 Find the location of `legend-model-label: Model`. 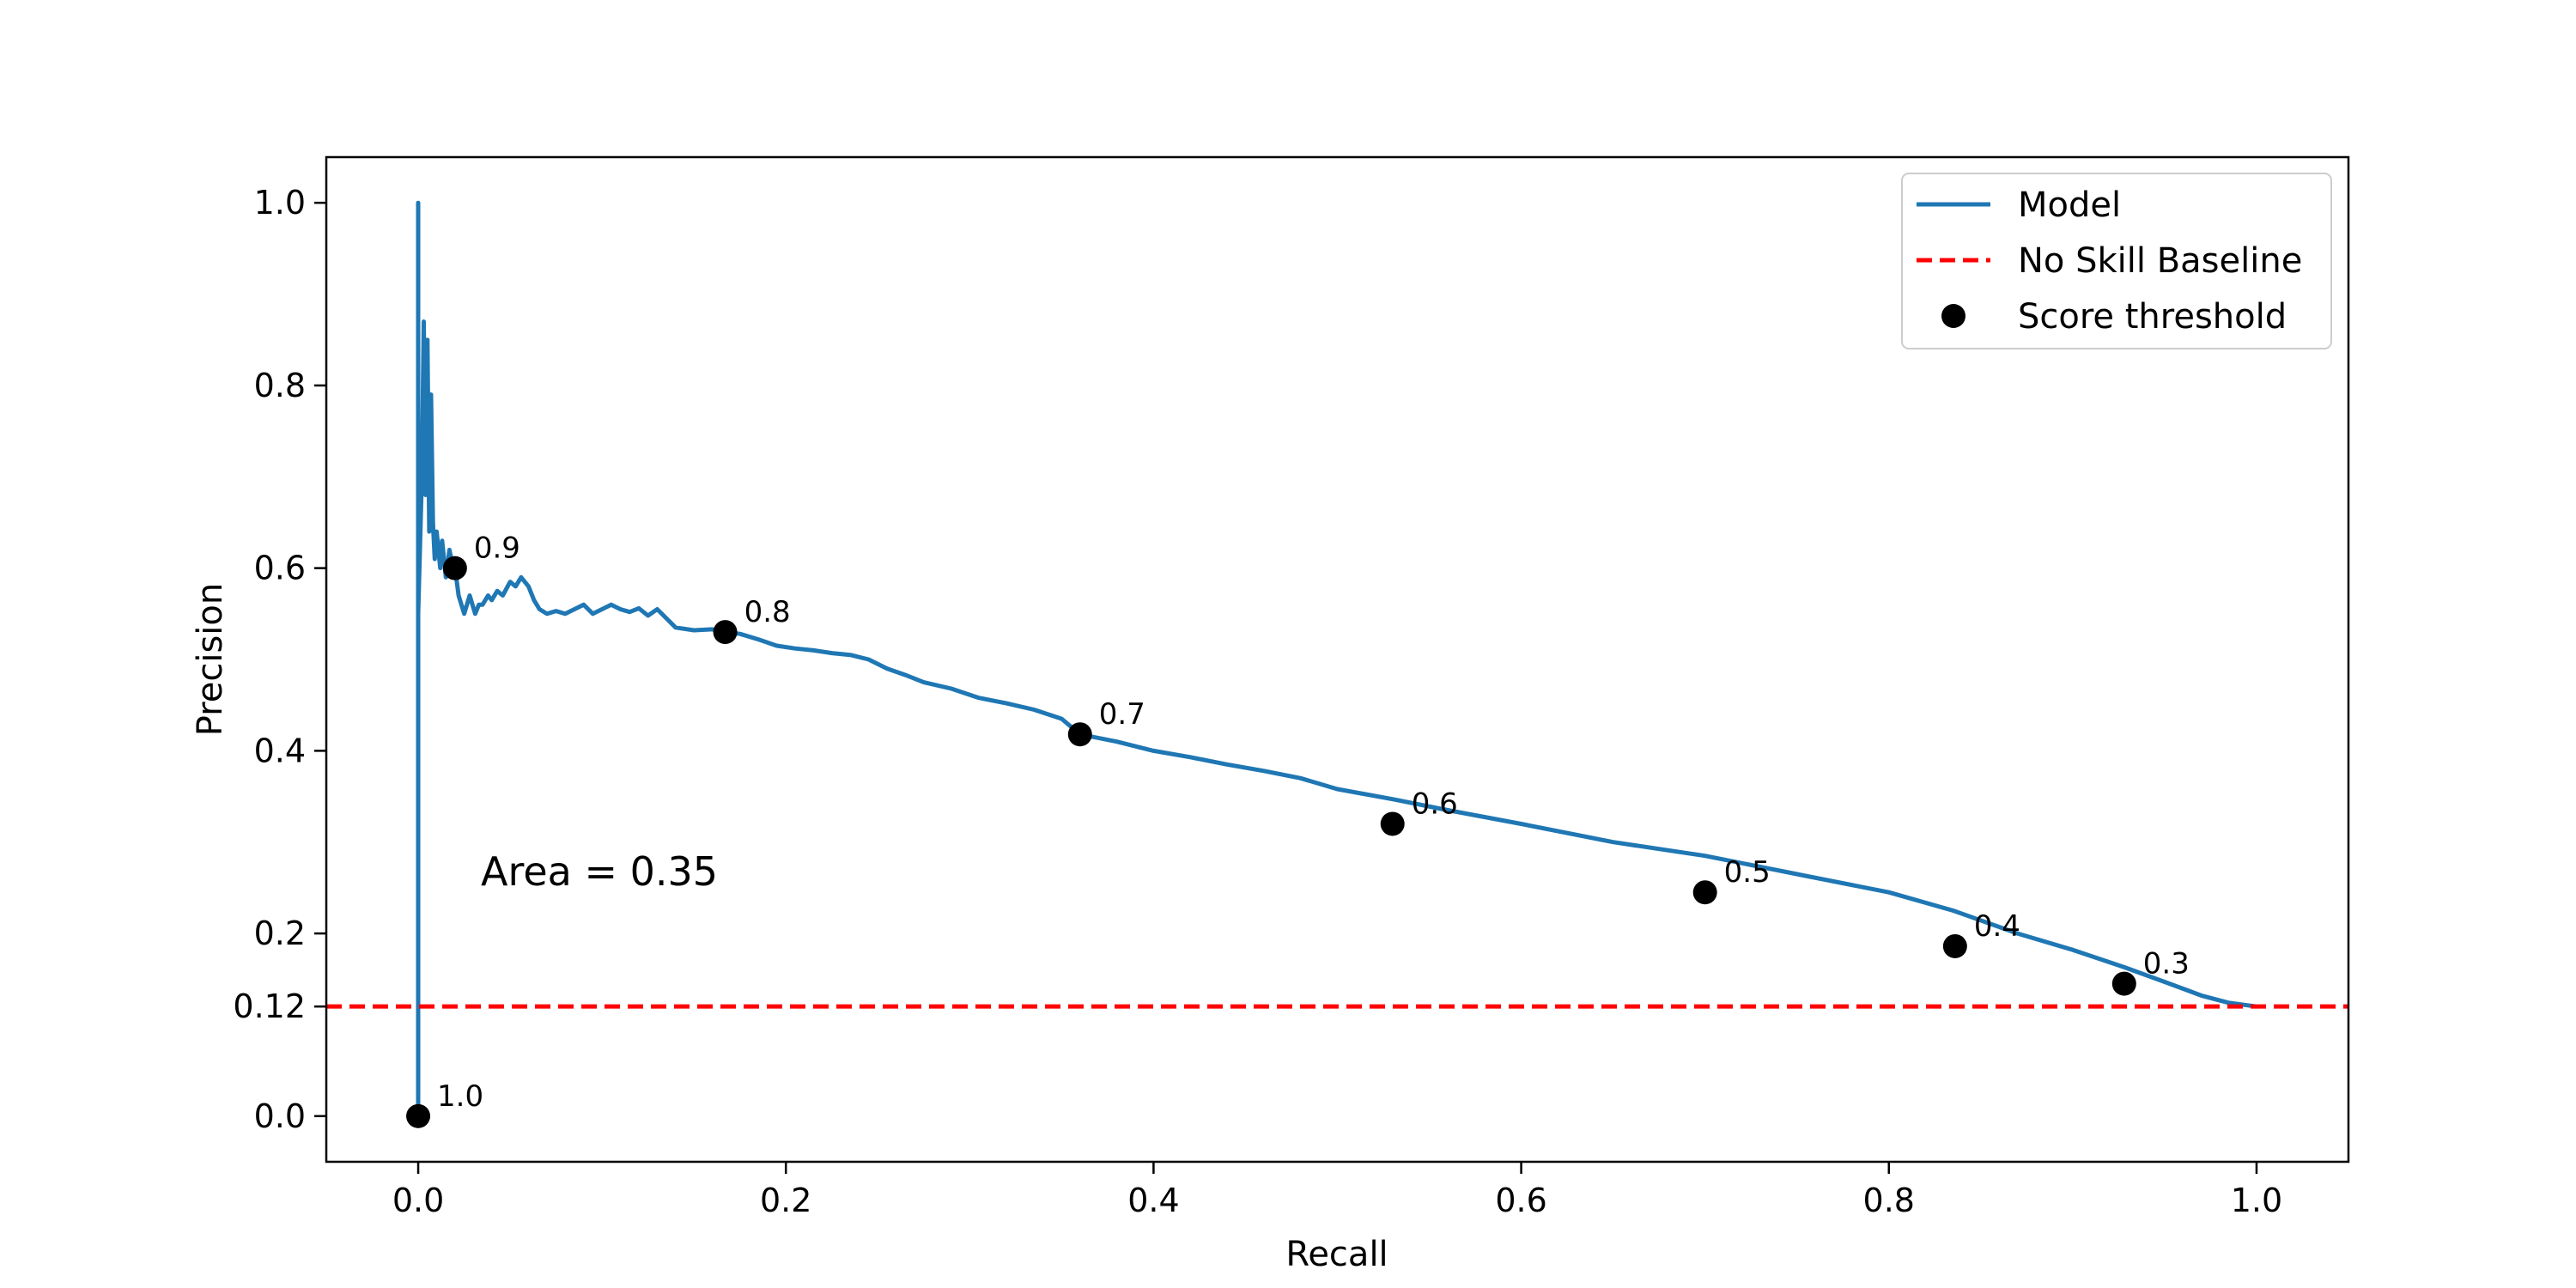

legend-model-label: Model is located at coordinates (2069, 205).